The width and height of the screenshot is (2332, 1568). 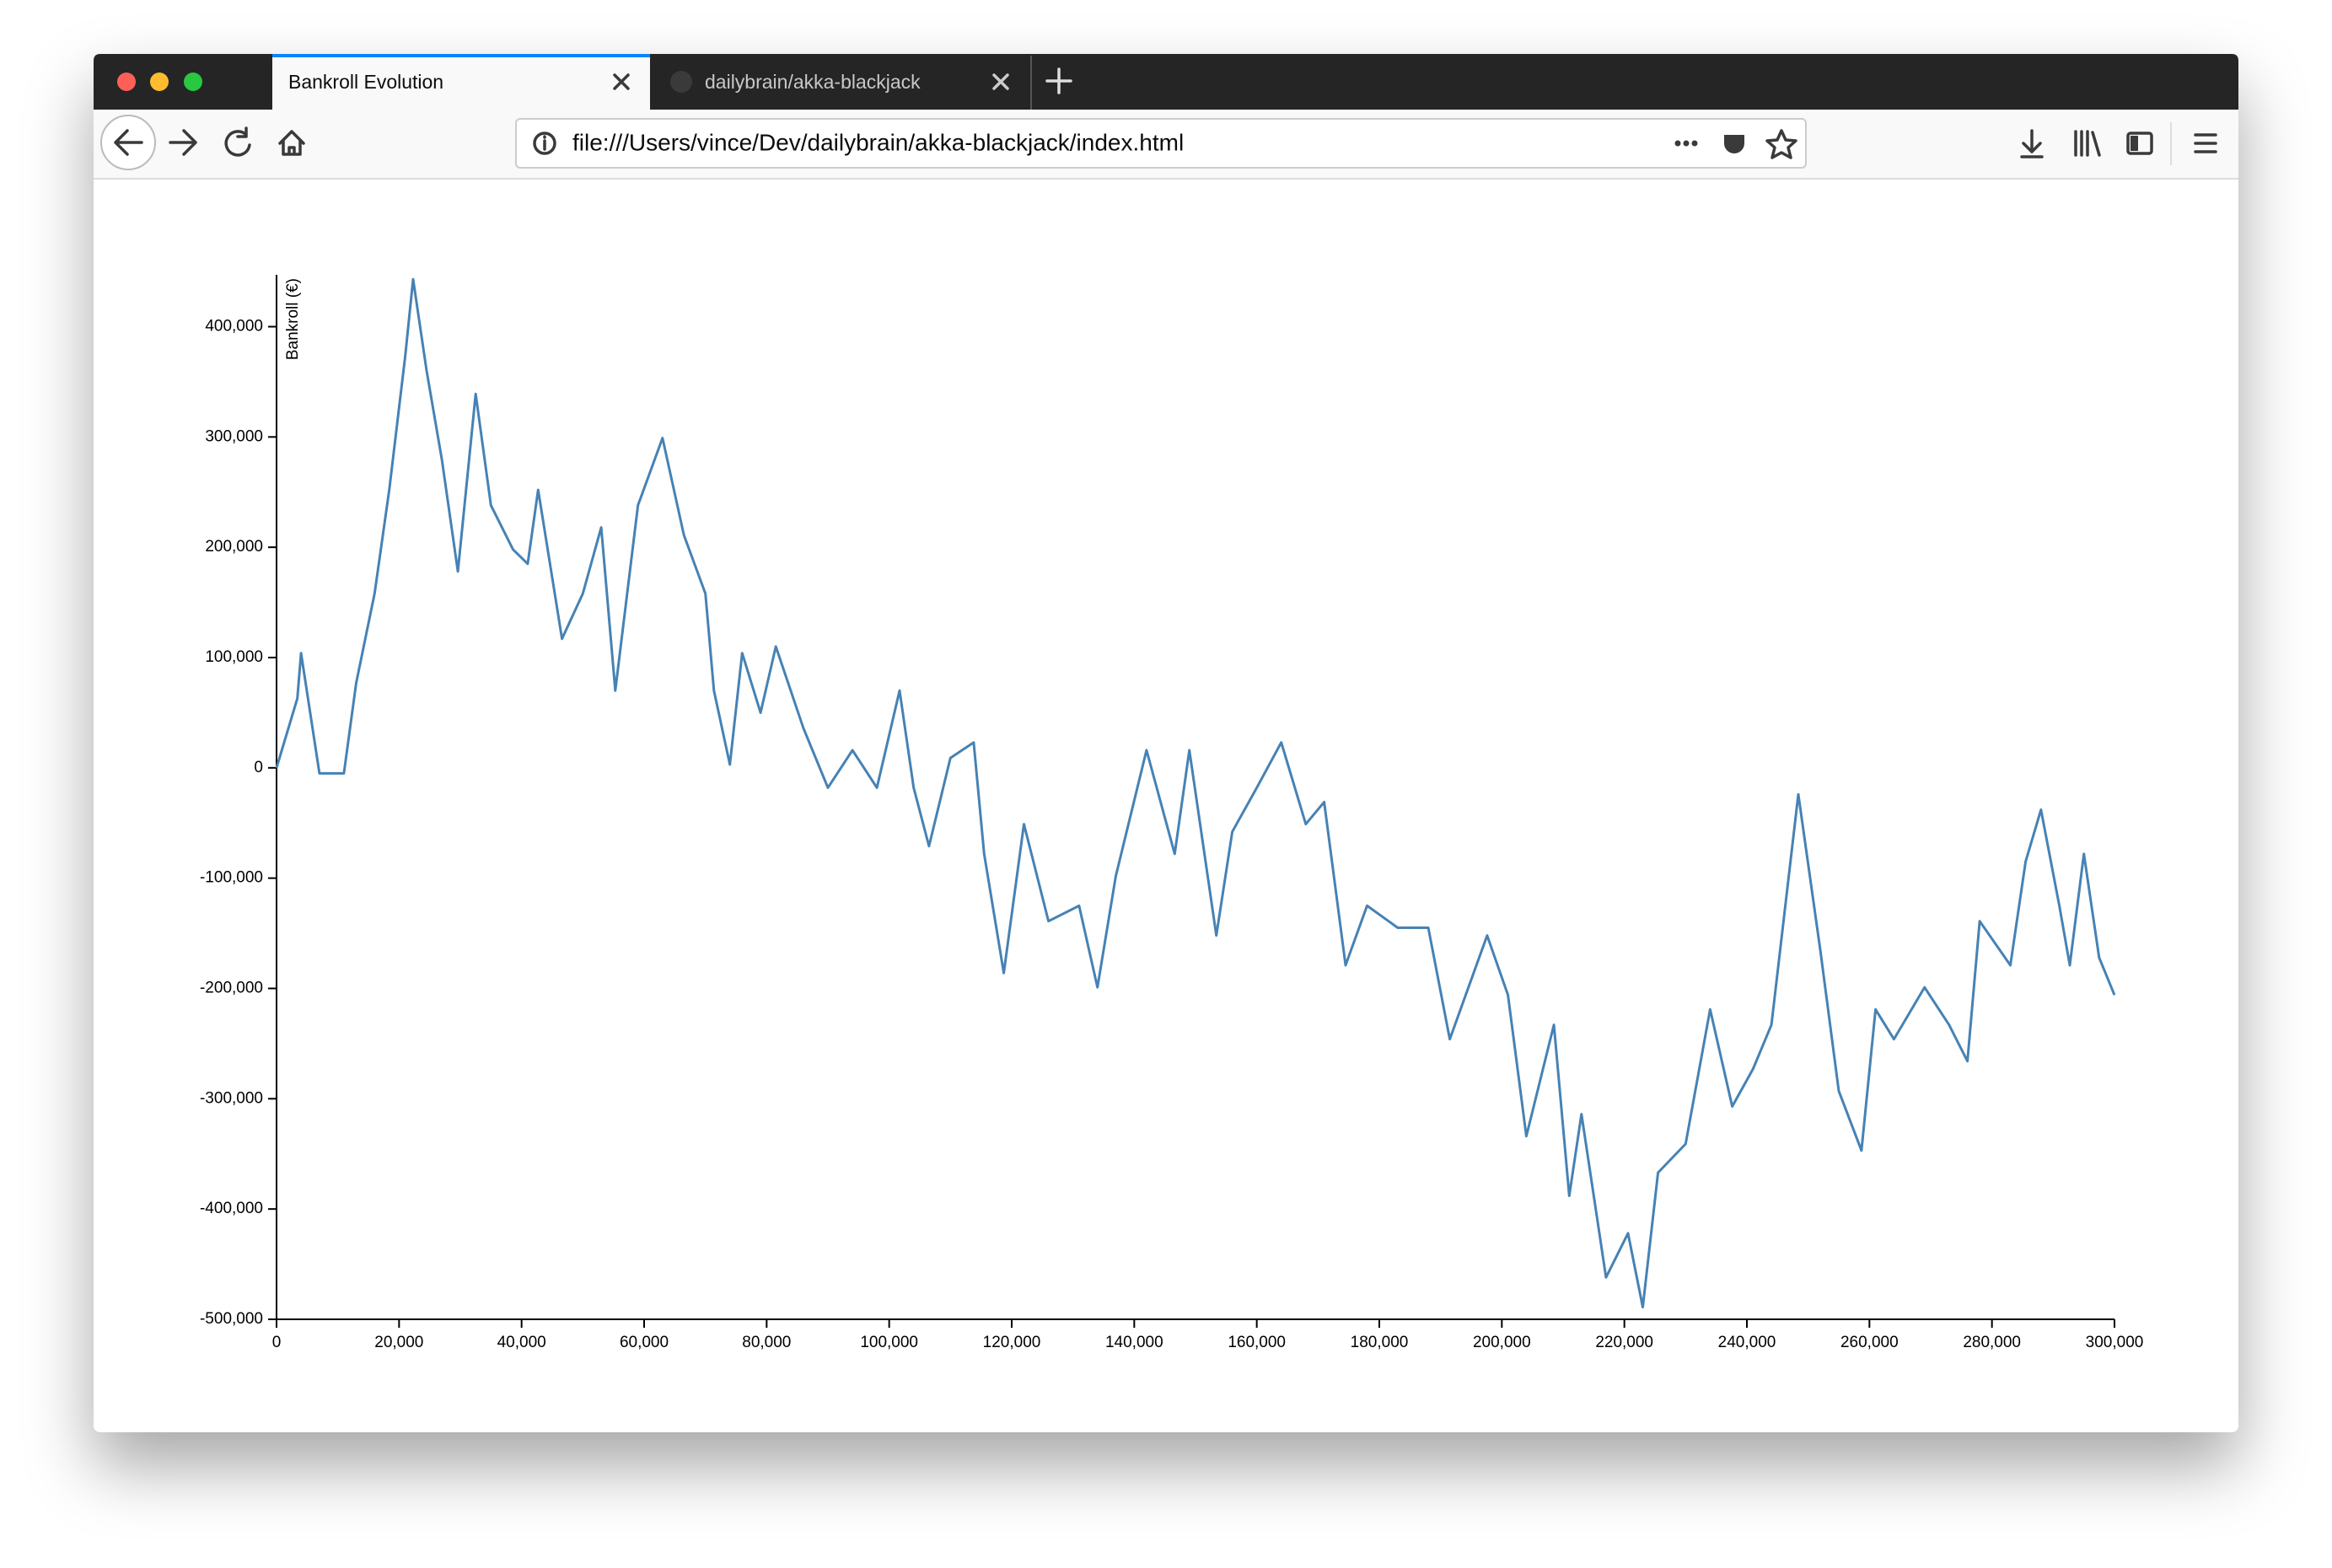 I want to click on page-actions, so click(x=1686, y=144).